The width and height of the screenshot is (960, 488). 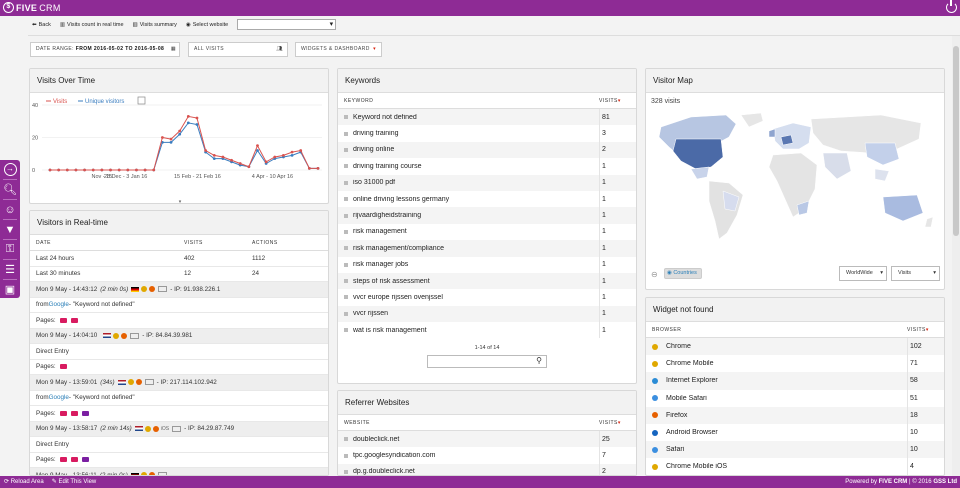 I want to click on keyword-row: risk management/compliance 1, so click(x=487, y=248).